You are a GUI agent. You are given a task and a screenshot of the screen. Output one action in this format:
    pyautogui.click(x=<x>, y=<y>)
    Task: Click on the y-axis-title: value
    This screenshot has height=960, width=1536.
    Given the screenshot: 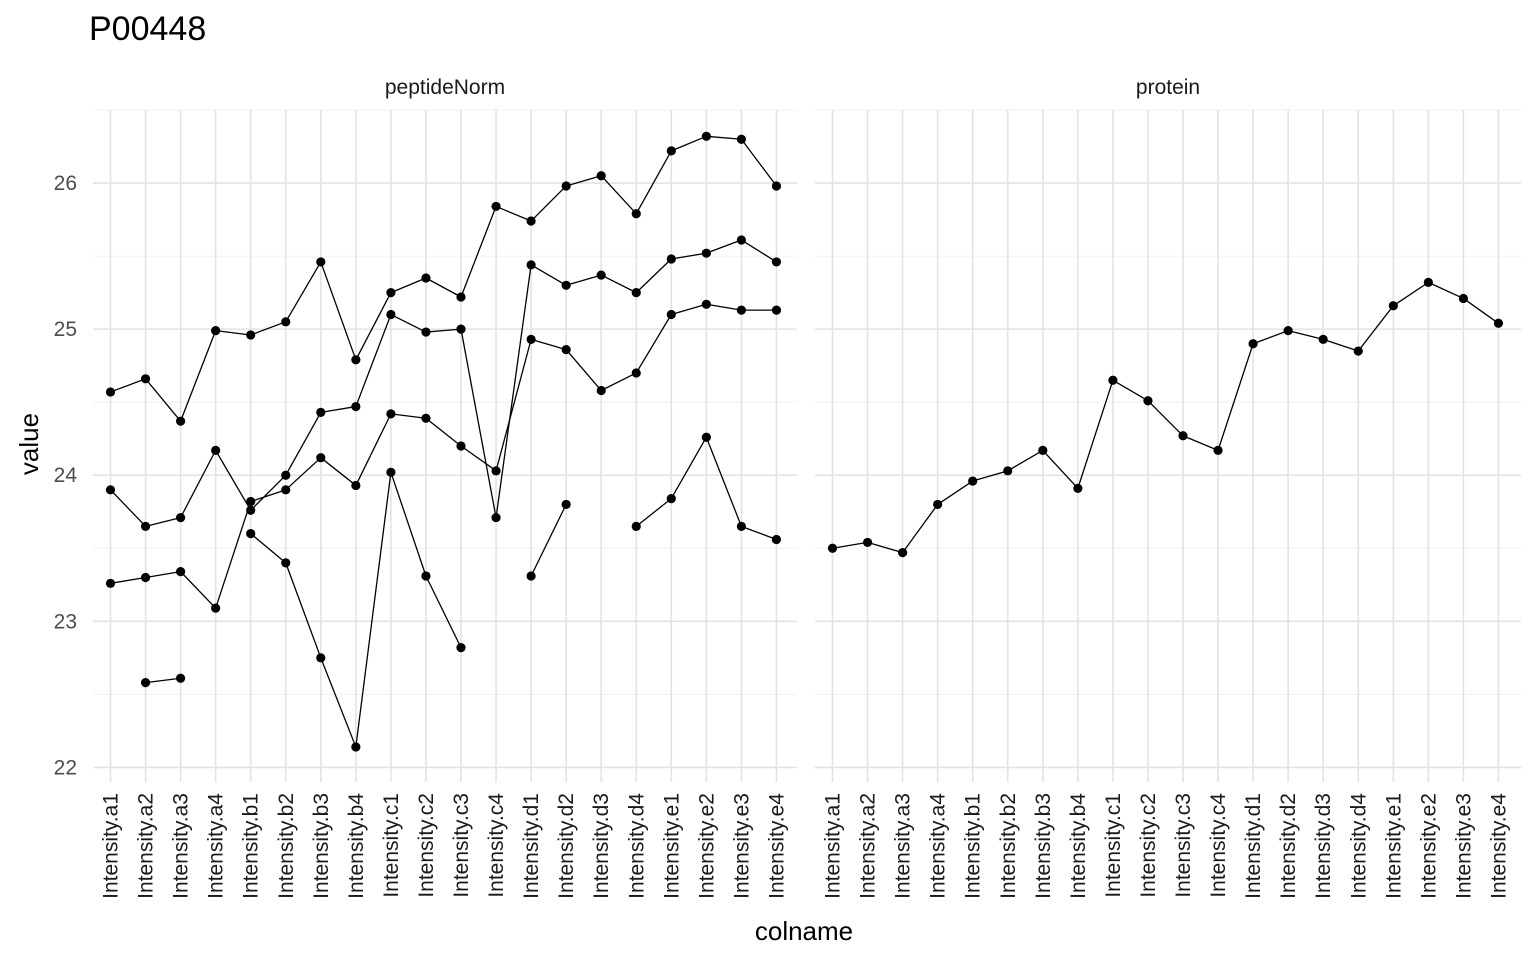 What is the action you would take?
    pyautogui.click(x=29, y=444)
    